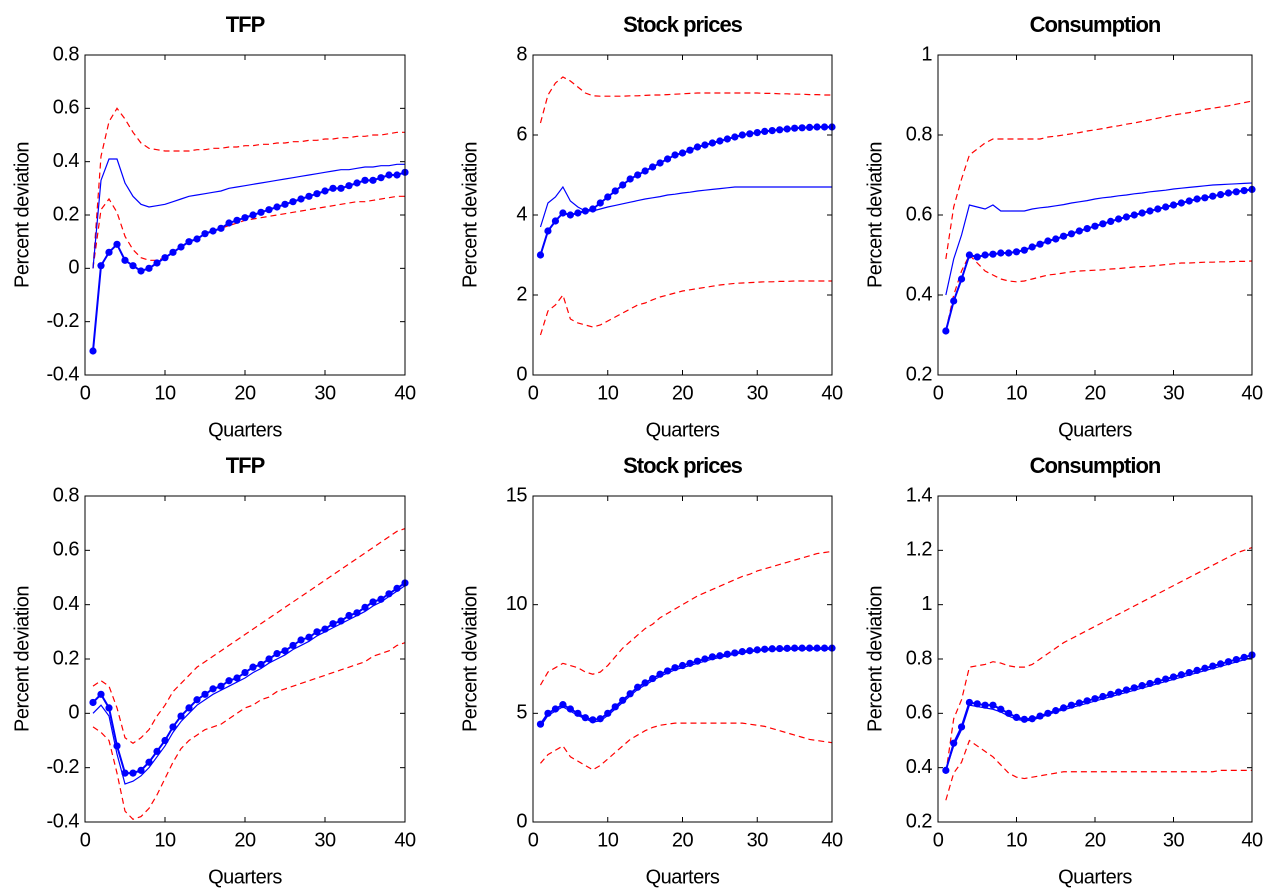  Describe the element at coordinates (1095, 465) in the screenshot. I see `chart-title: Consumption` at that location.